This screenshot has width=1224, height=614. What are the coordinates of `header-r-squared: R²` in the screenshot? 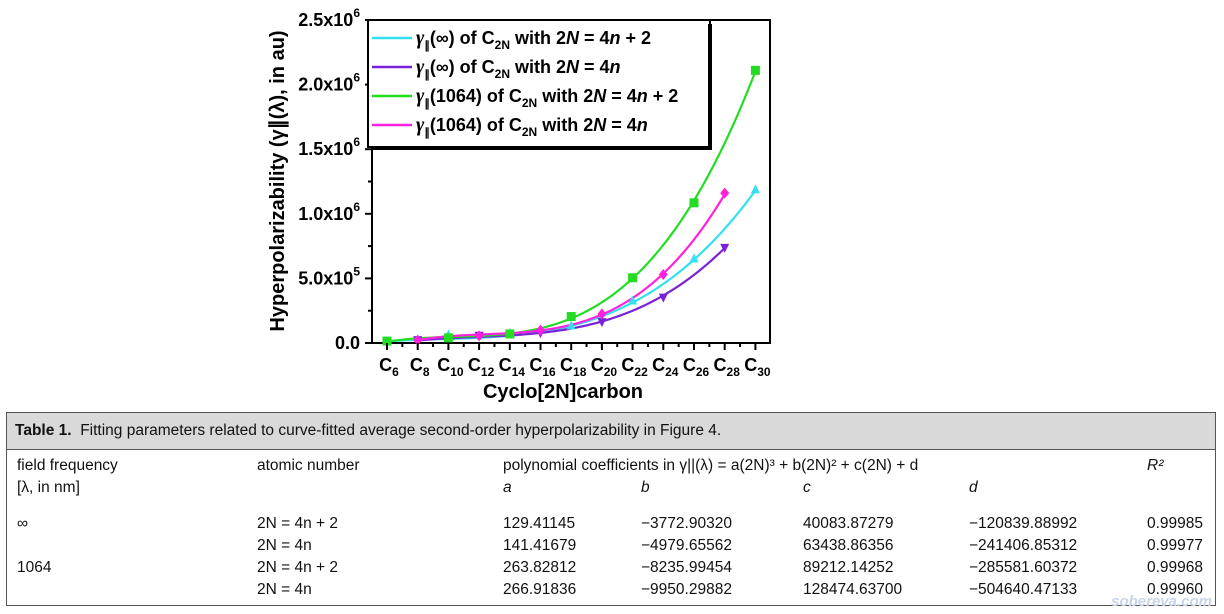 It's located at (1155, 465).